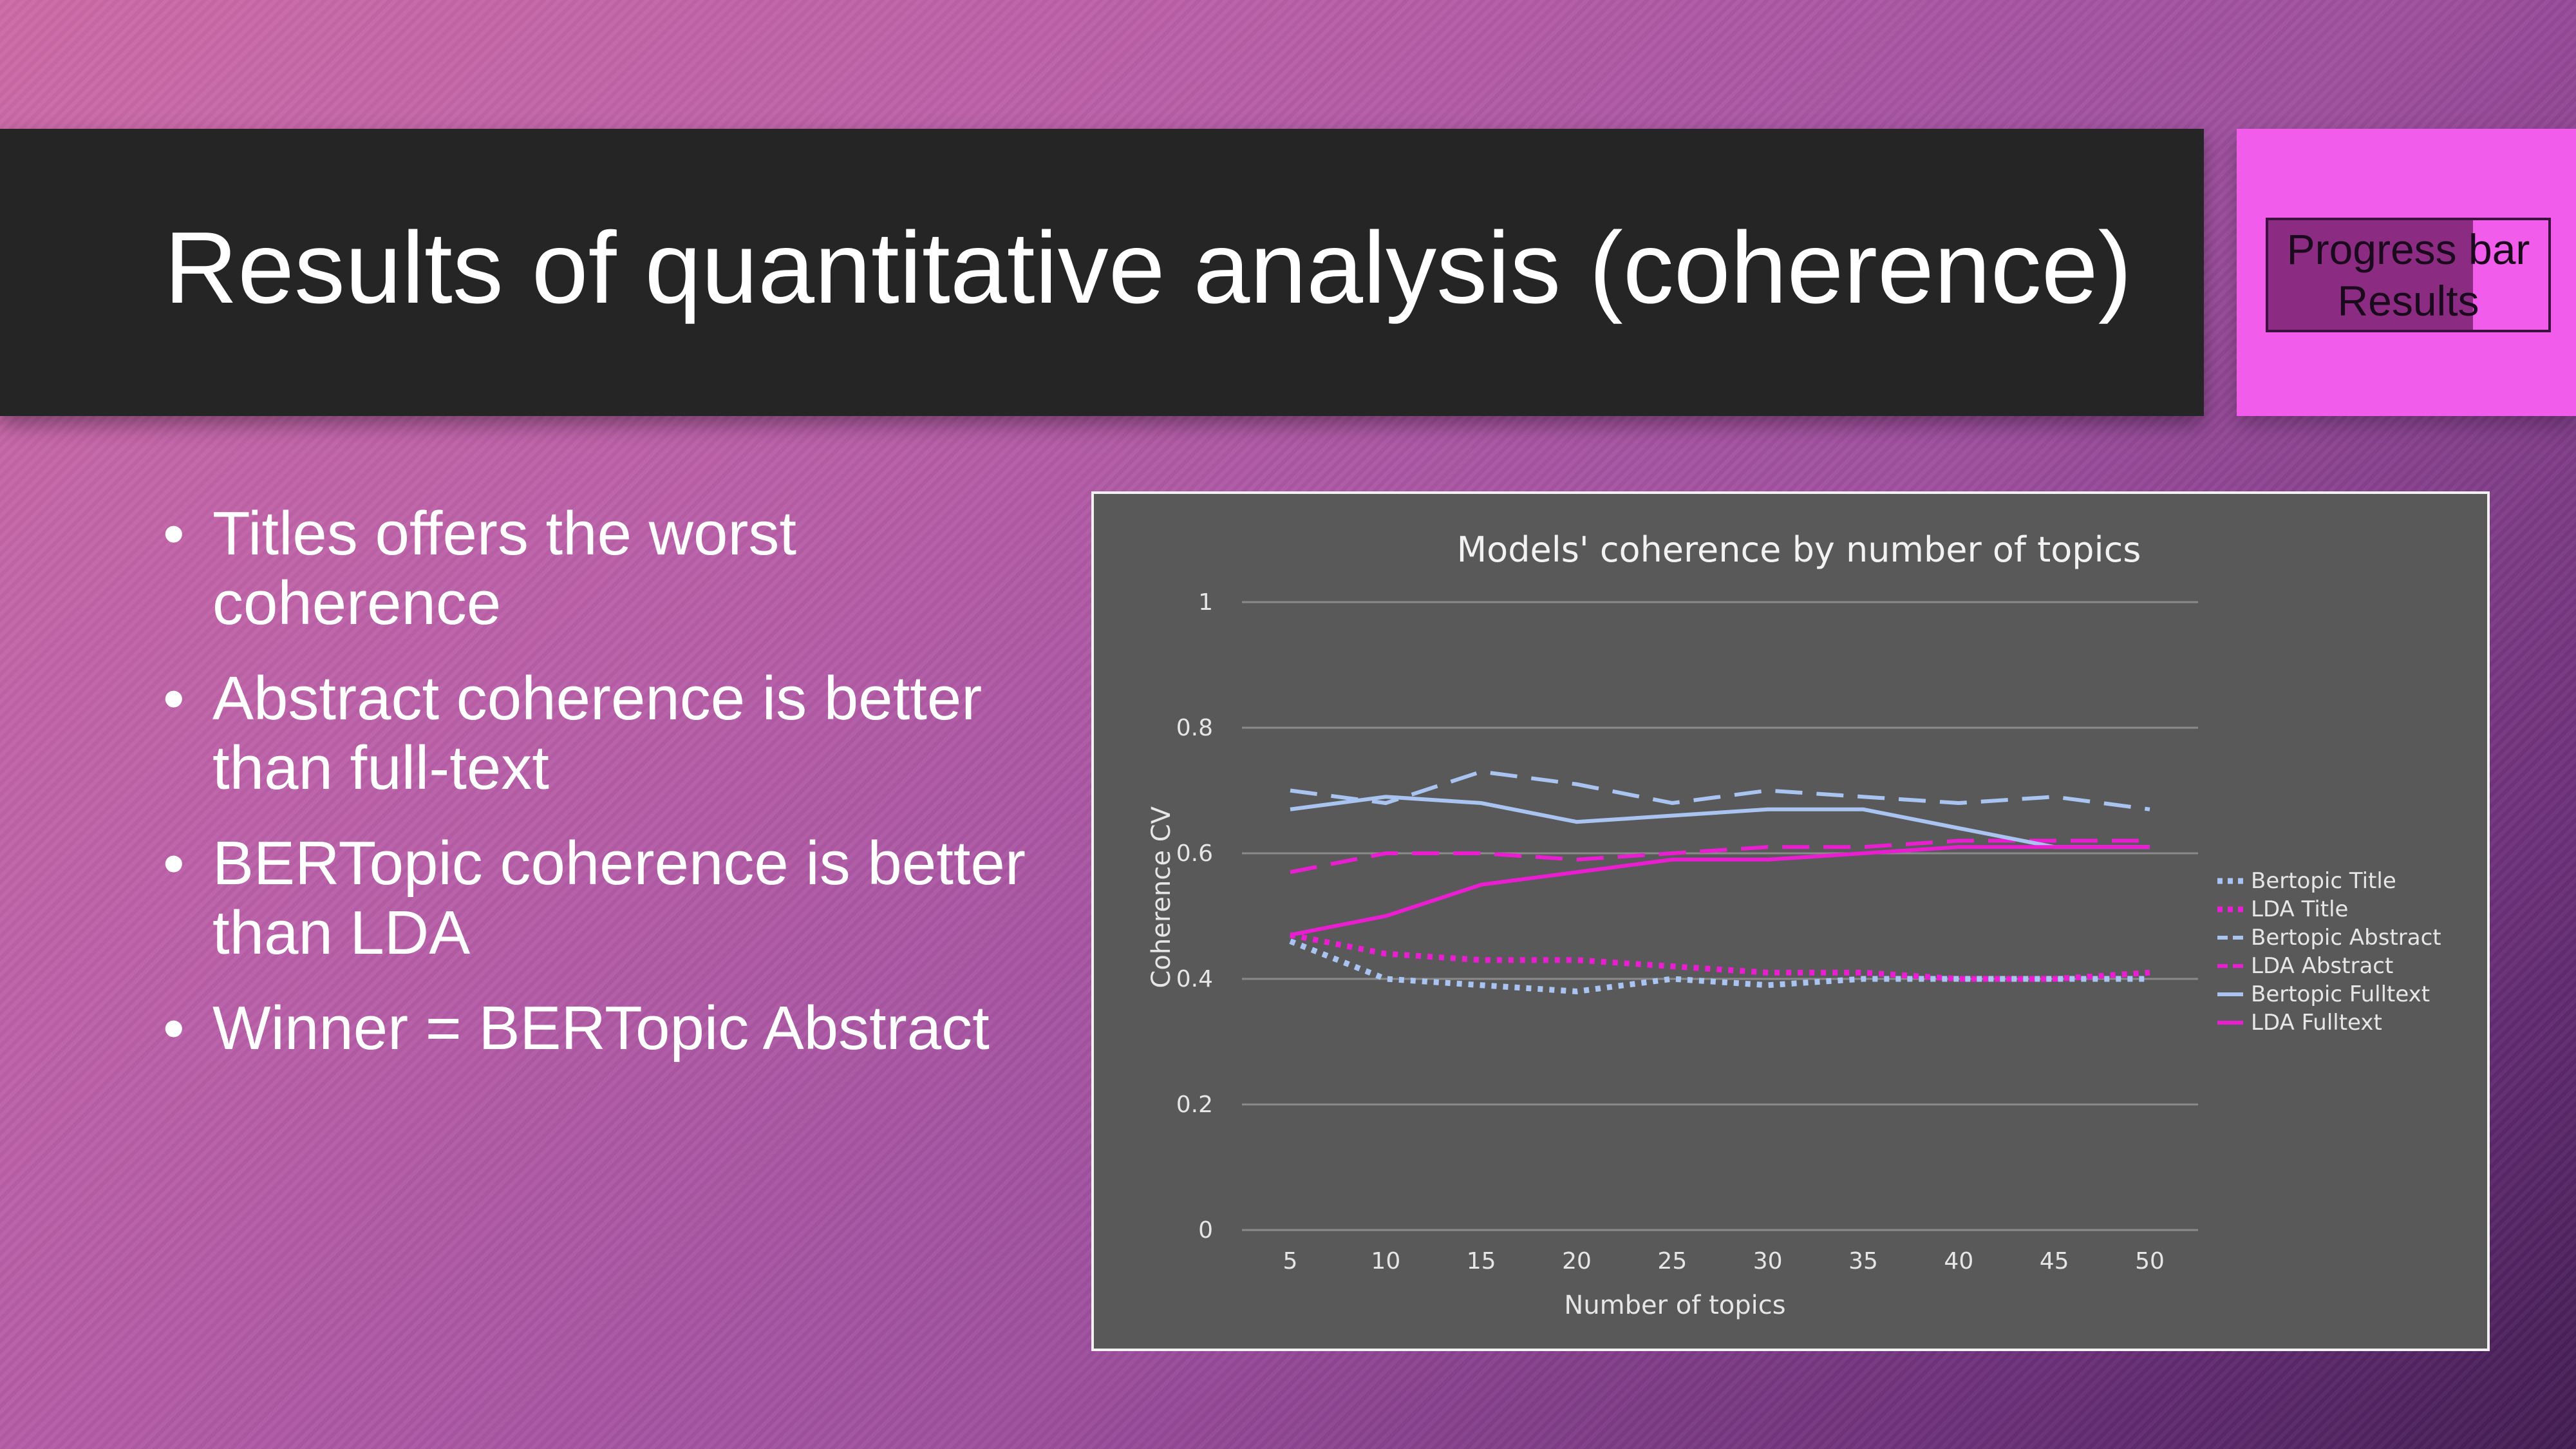 The height and width of the screenshot is (1449, 2576). I want to click on legend-label: Bertopic Title, so click(2323, 881).